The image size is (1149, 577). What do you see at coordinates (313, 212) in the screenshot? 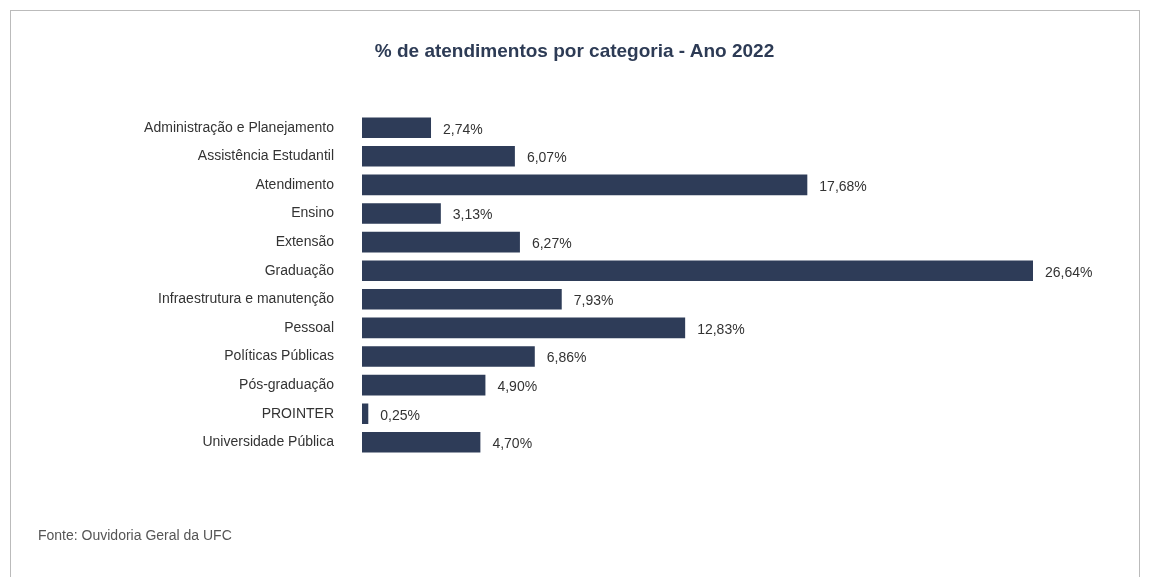
I see `y-tick-label: Ensino` at bounding box center [313, 212].